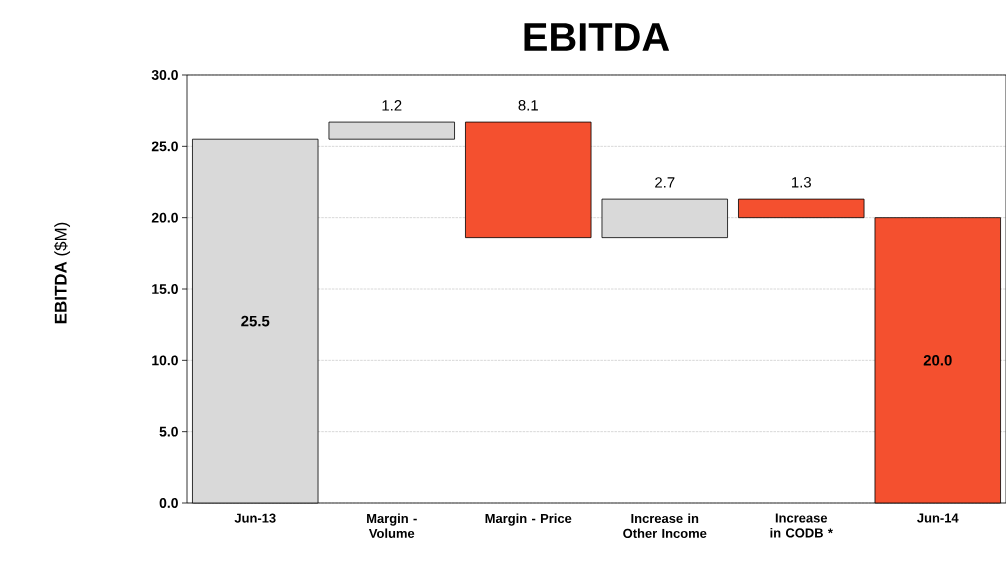 The width and height of the screenshot is (1006, 562). What do you see at coordinates (165, 360) in the screenshot?
I see `y-tick-label: 10.0` at bounding box center [165, 360].